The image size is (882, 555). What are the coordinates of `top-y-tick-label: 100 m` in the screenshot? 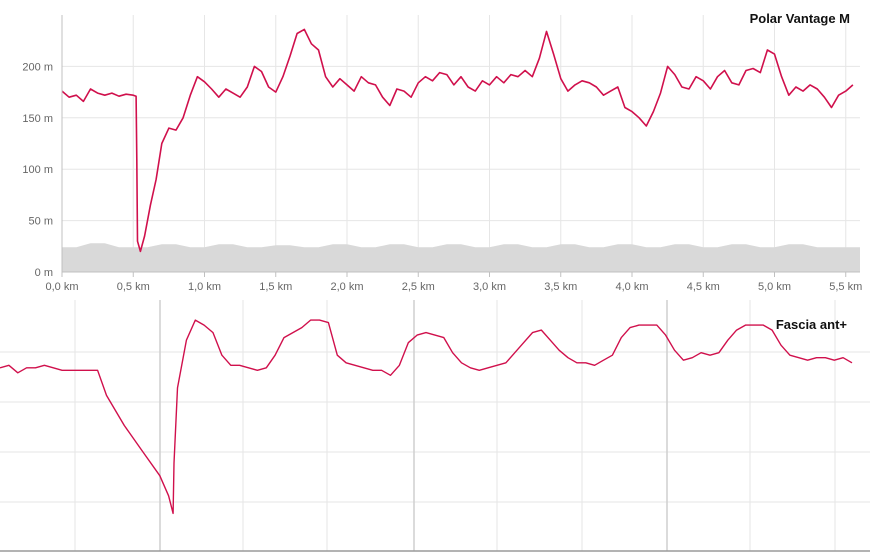 It's located at (37, 170).